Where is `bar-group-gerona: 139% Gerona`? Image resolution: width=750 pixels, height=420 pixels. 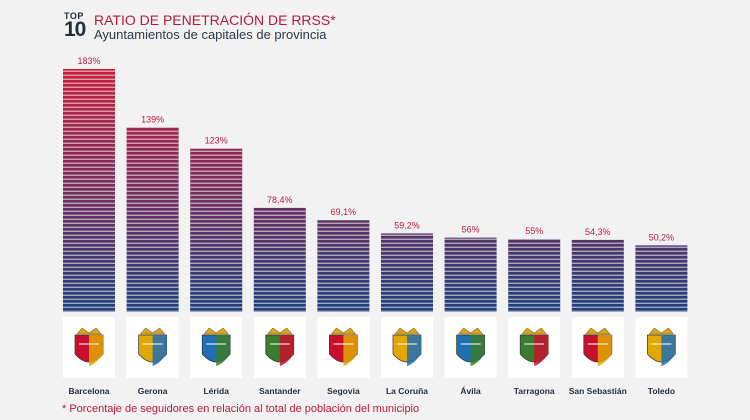
bar-group-gerona: 139% Gerona is located at coordinates (152, 255).